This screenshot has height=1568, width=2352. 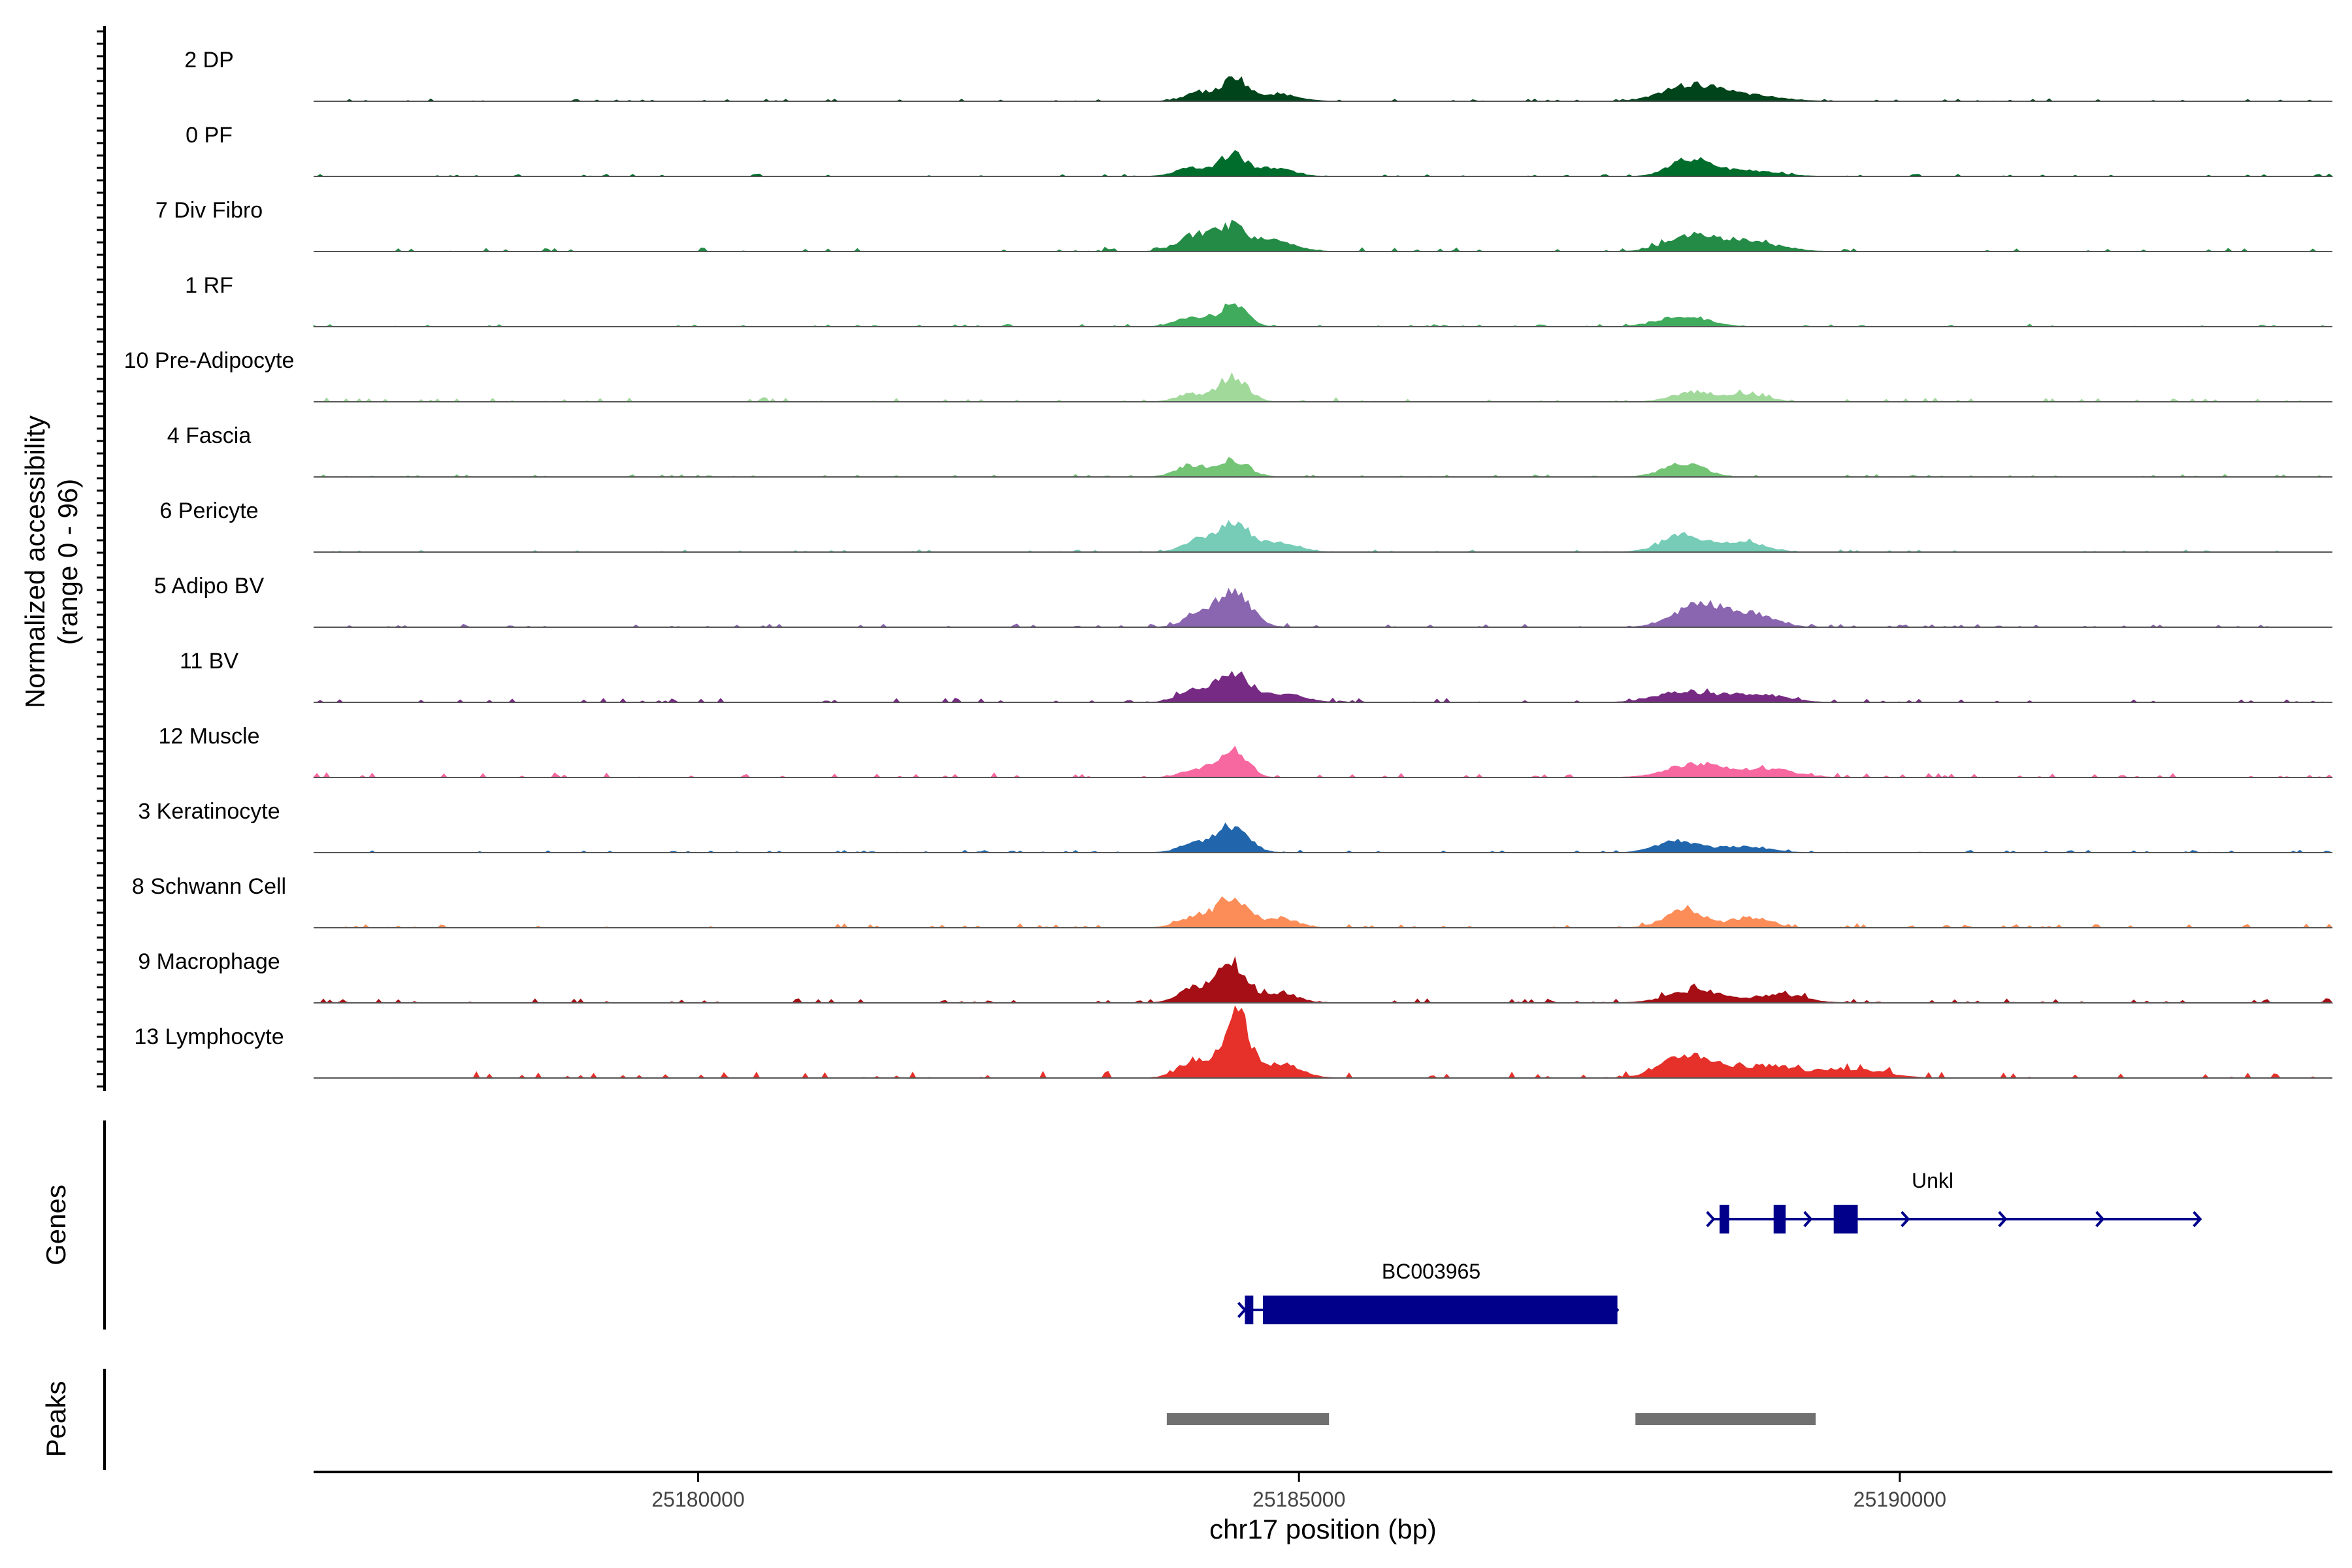 I want to click on genes-panel-label: Genes, so click(x=56, y=1225).